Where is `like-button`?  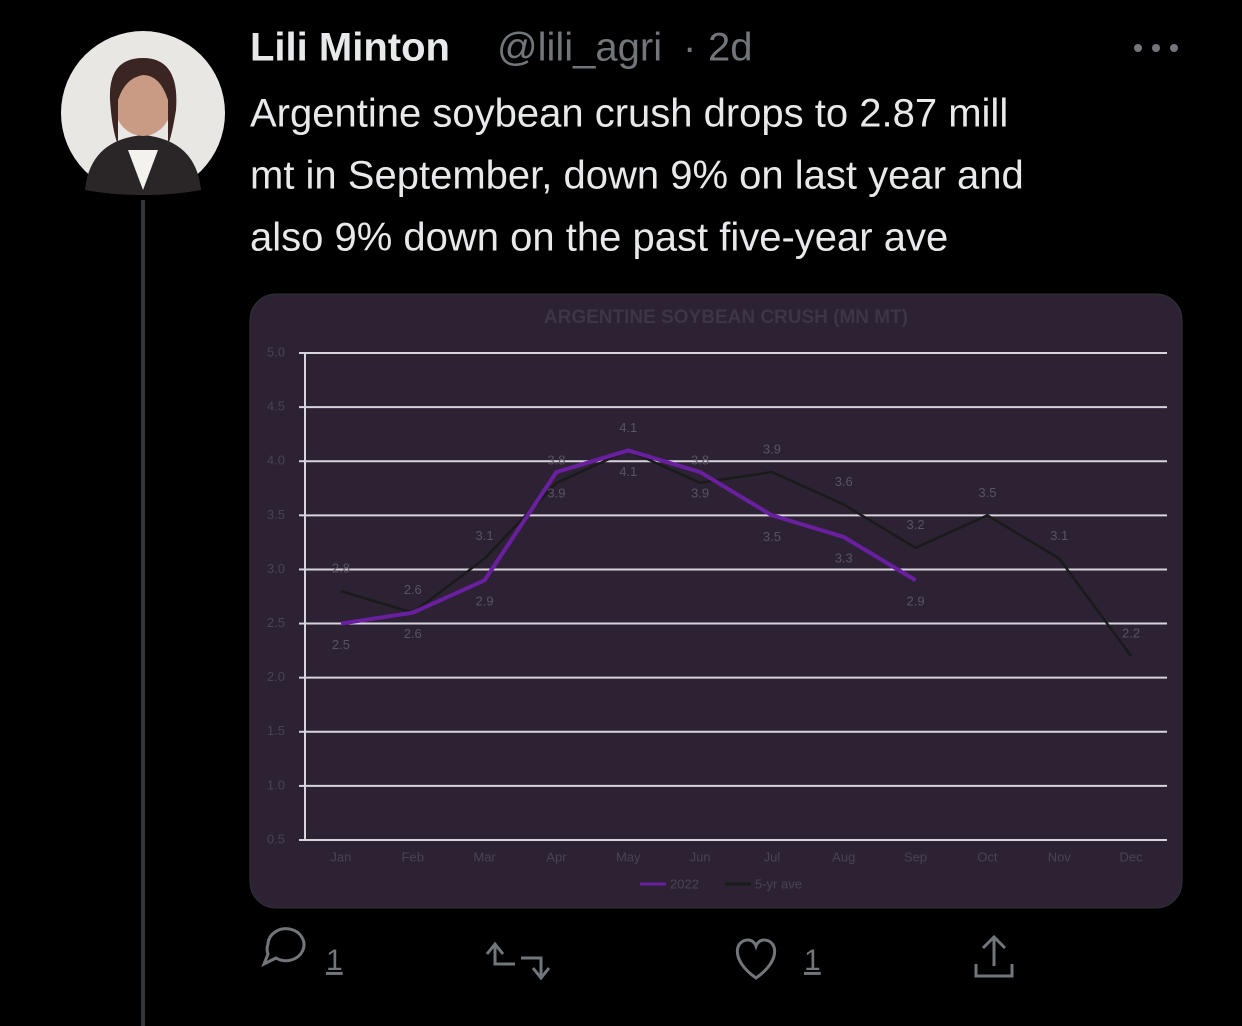
like-button is located at coordinates (756, 959).